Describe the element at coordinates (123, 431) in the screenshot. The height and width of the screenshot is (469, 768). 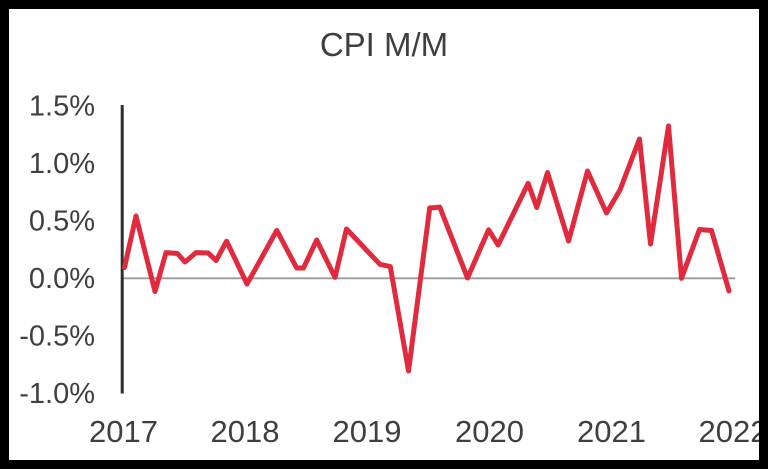
I see `svg-text: 2017` at that location.